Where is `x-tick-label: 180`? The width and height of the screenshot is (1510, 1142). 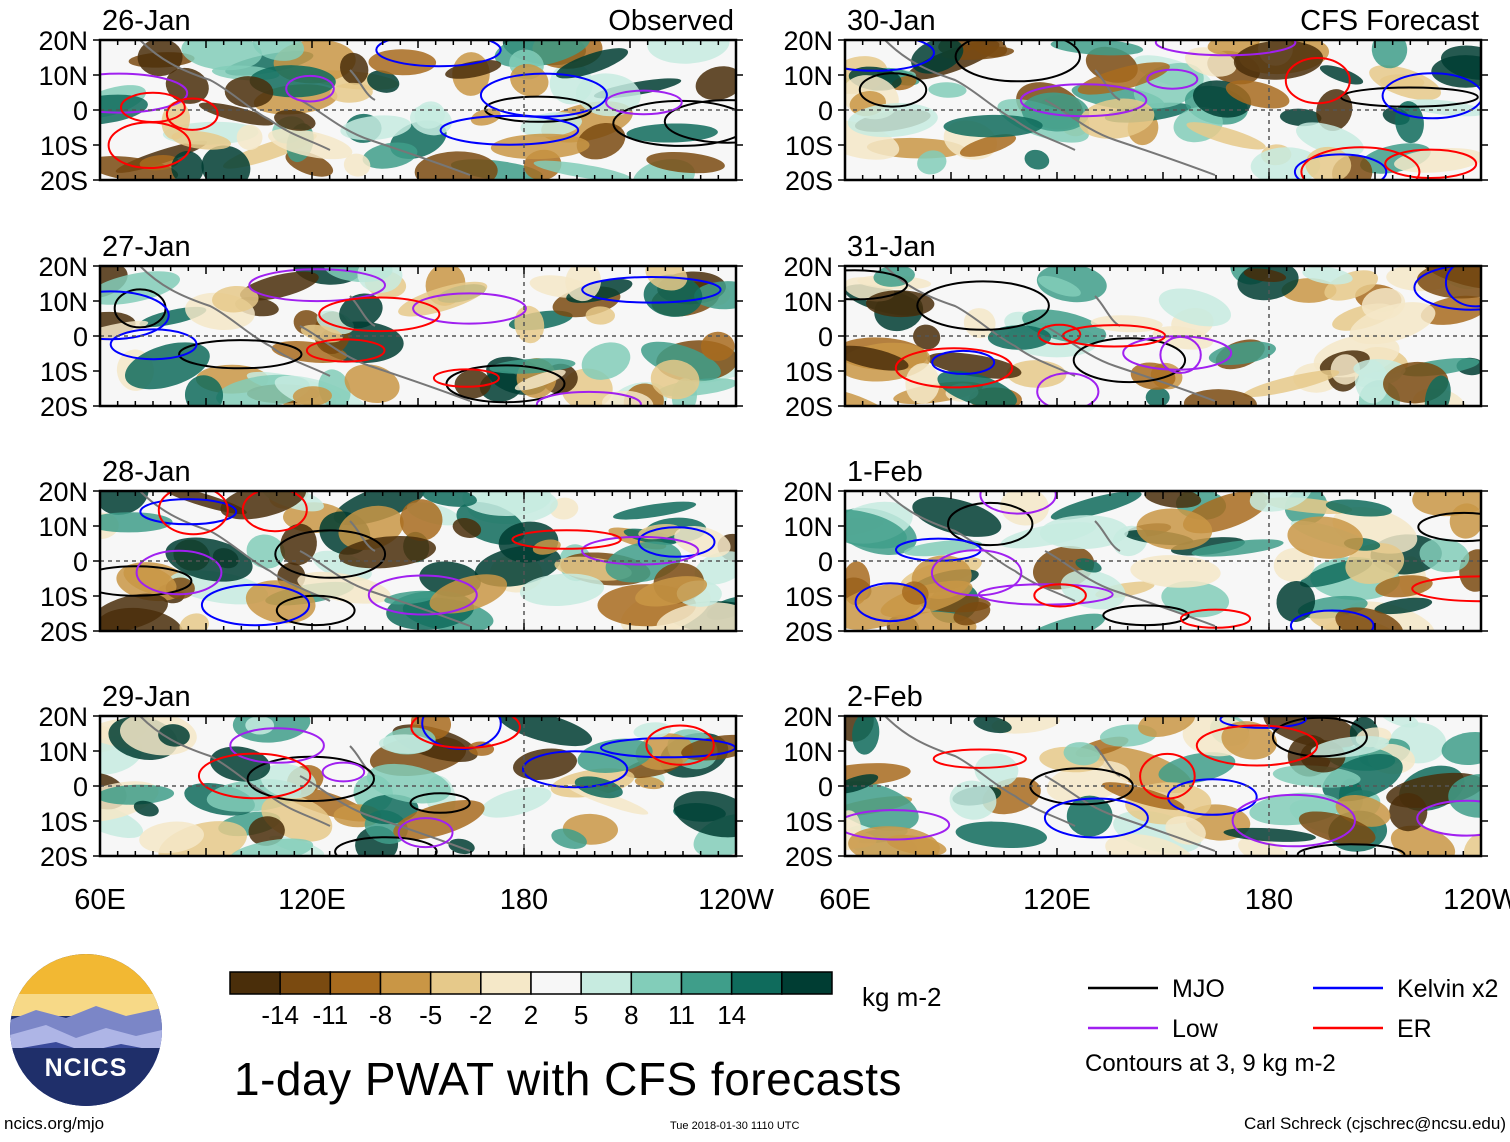 x-tick-label: 180 is located at coordinates (524, 900).